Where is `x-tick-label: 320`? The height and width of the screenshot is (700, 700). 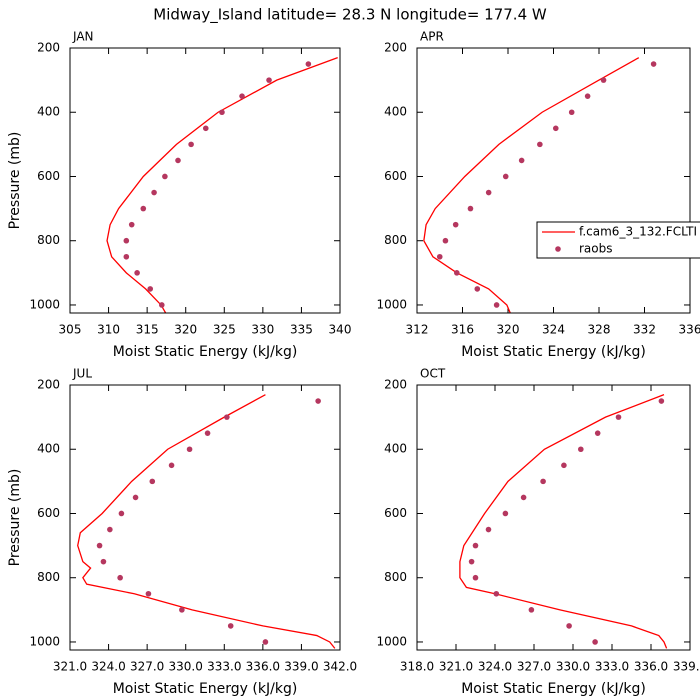 x-tick-label: 320 is located at coordinates (185, 330).